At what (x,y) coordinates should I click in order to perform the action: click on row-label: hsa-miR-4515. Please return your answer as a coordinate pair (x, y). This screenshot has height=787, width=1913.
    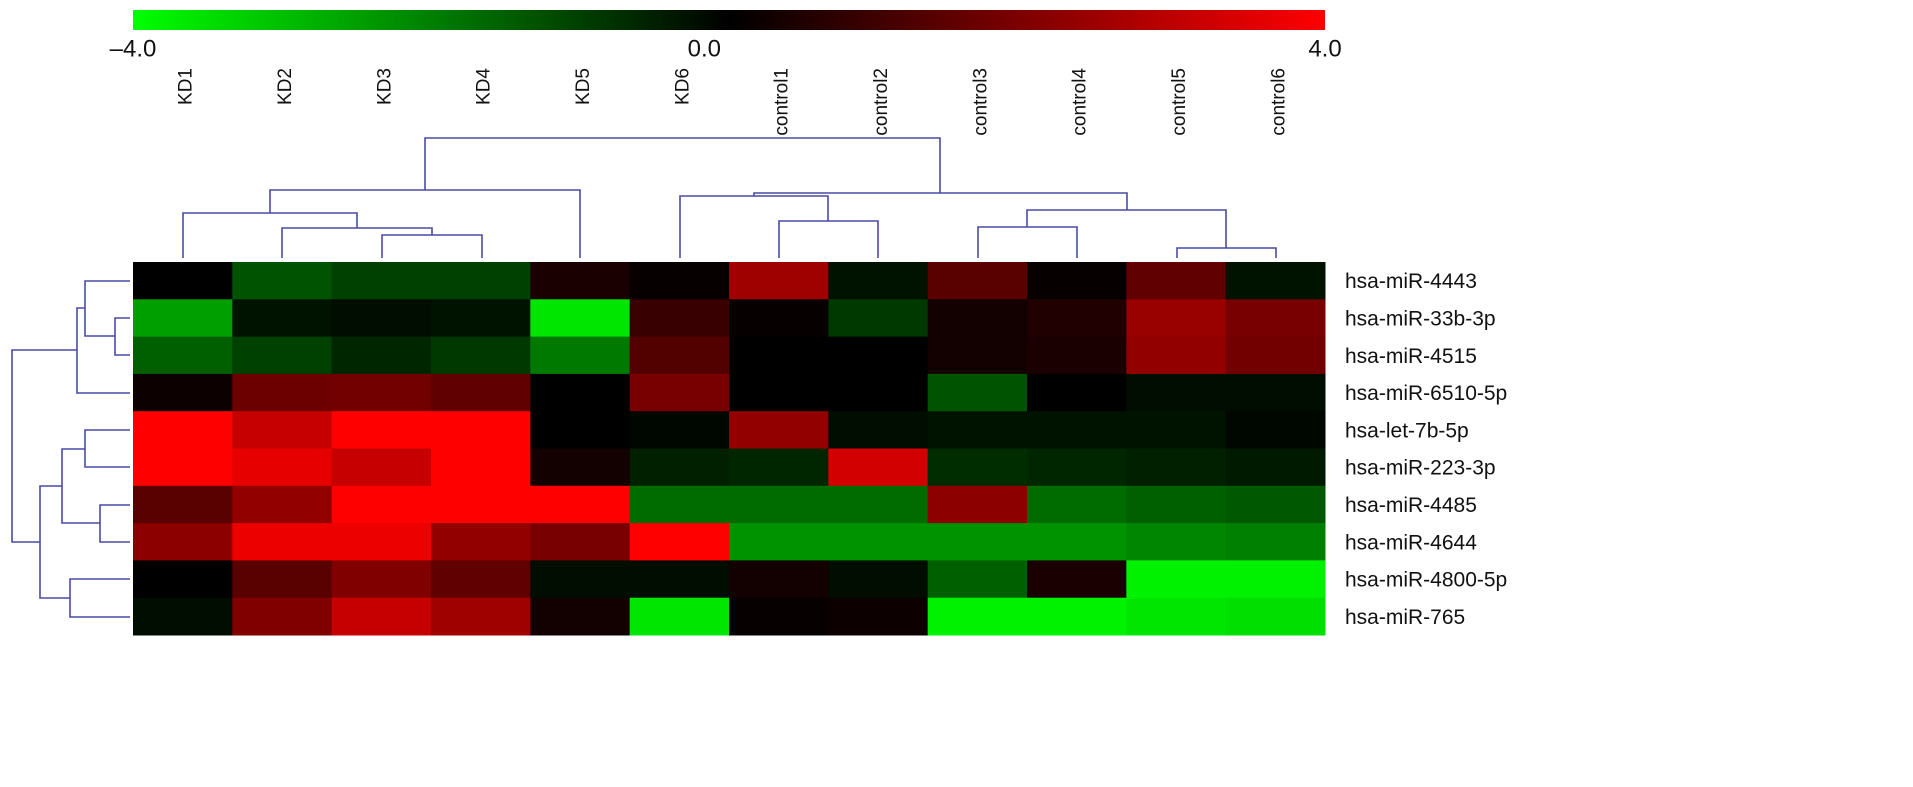
    Looking at the image, I should click on (1411, 356).